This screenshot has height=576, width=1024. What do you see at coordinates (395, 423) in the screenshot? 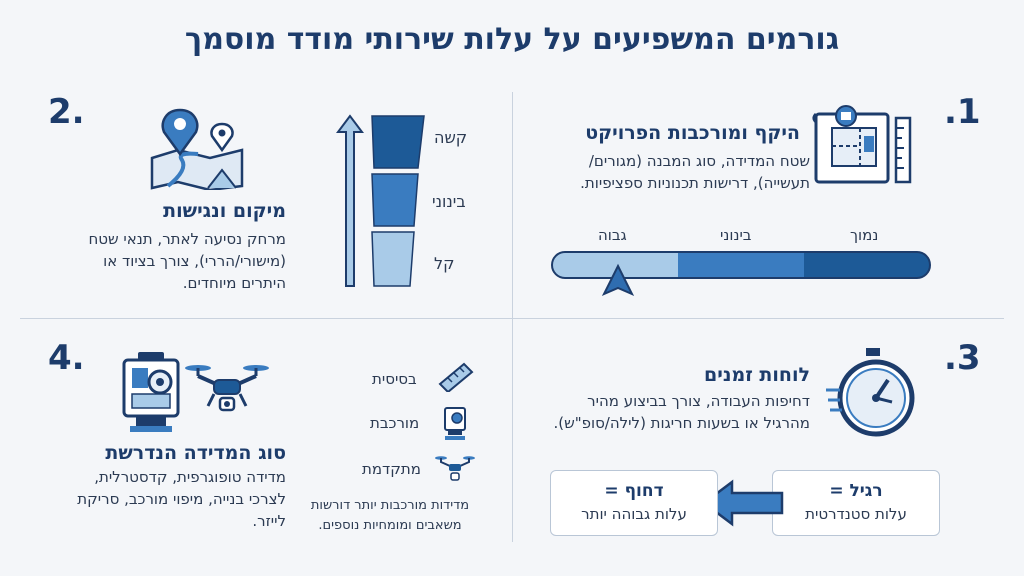
I see `level-label-complex: מורכבת` at bounding box center [395, 423].